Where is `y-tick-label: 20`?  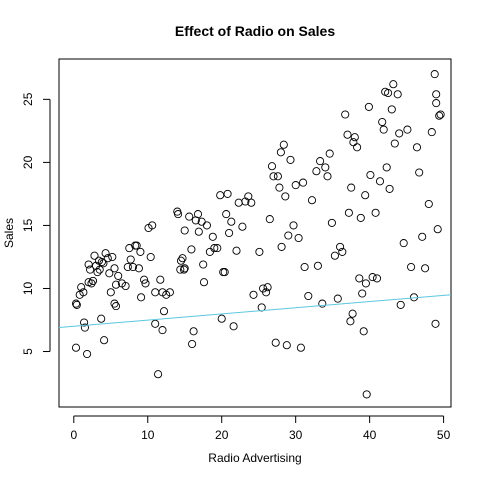
y-tick-label: 20 is located at coordinates (28, 162).